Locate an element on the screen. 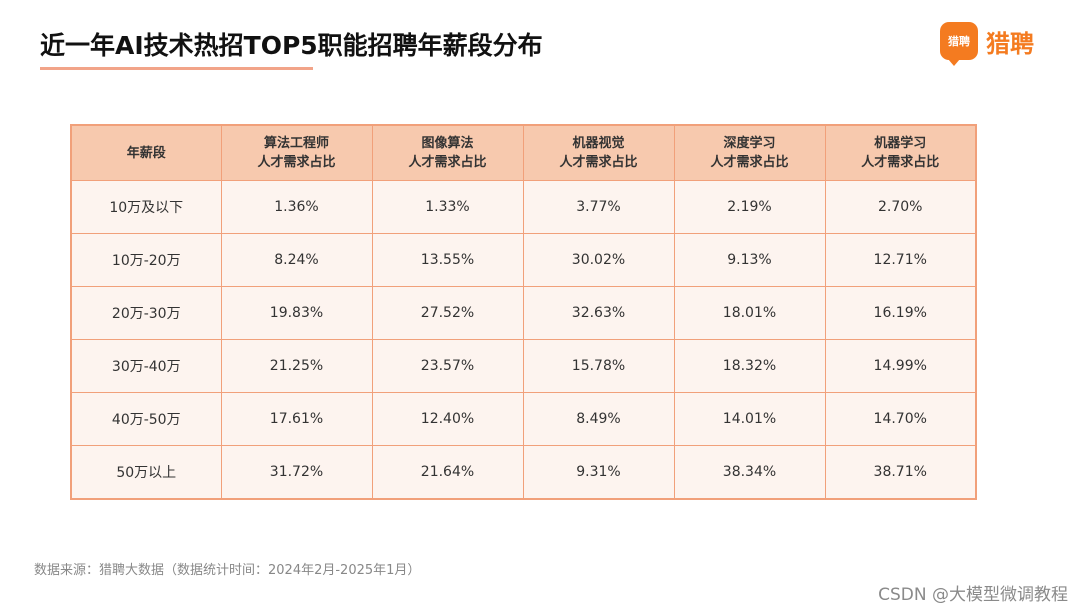  percentage-cell: 38.71% is located at coordinates (900, 472).